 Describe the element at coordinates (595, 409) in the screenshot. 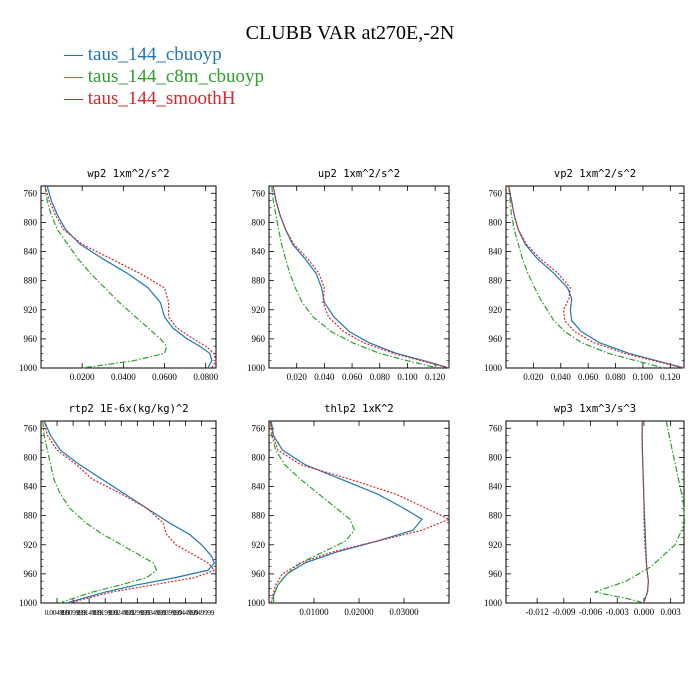

I see `panel-title: wp3 1xm^3/s^3` at that location.